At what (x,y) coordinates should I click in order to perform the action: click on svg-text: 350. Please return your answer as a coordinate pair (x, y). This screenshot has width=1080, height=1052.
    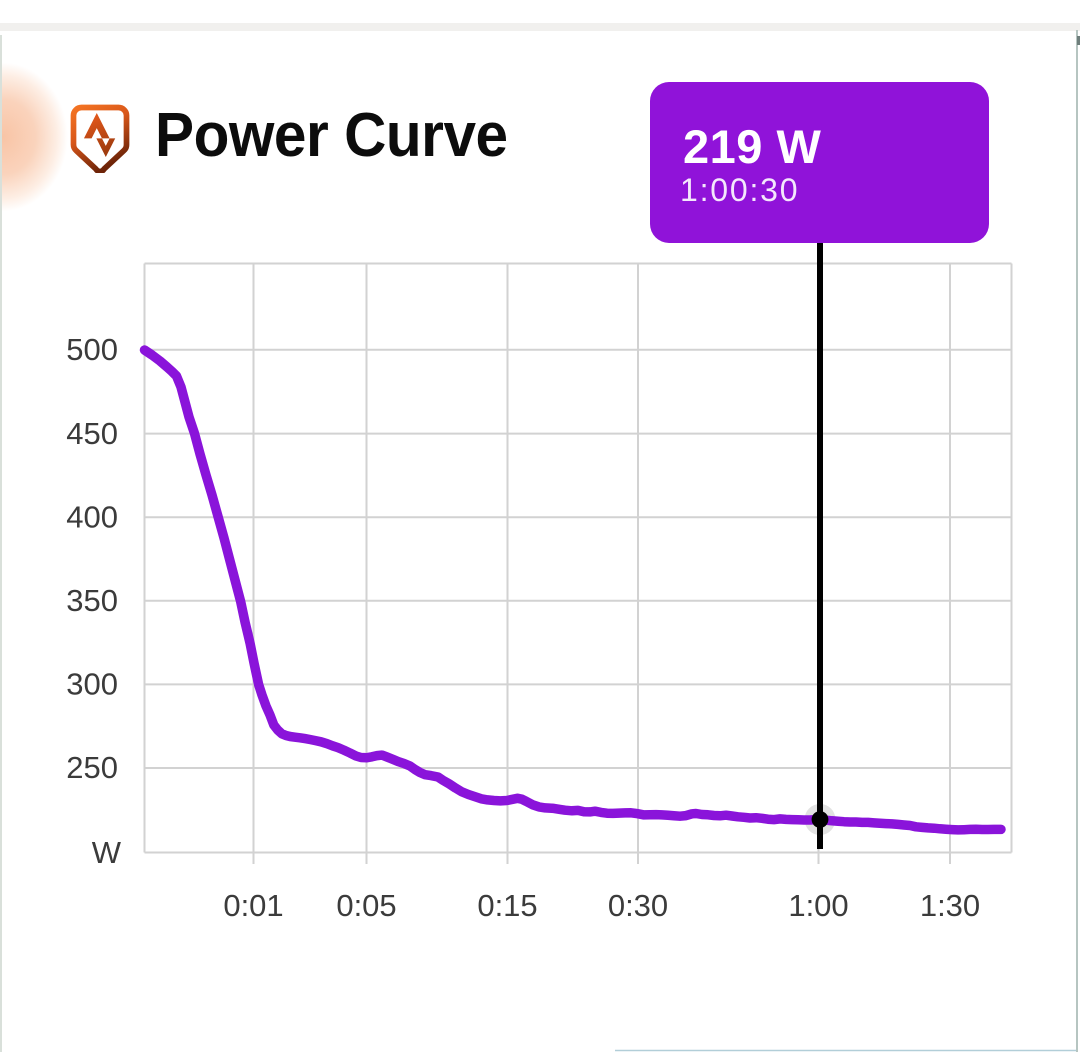
    Looking at the image, I should click on (92, 600).